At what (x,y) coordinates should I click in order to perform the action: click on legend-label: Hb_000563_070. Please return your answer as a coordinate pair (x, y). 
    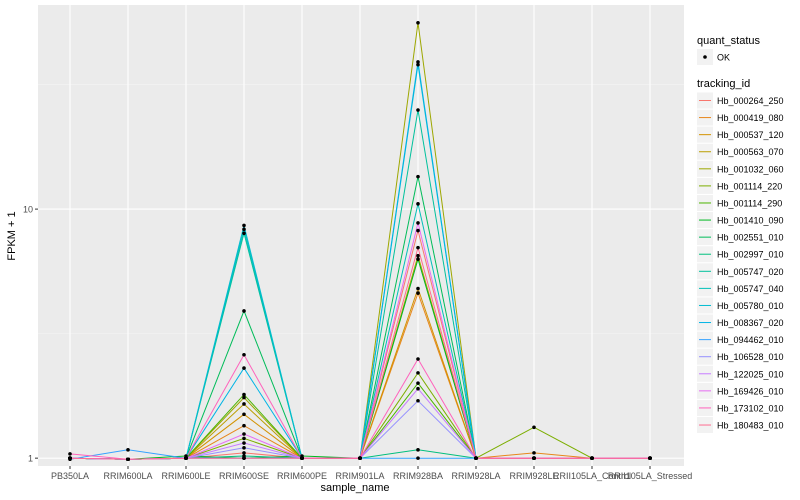
    Looking at the image, I should click on (750, 152).